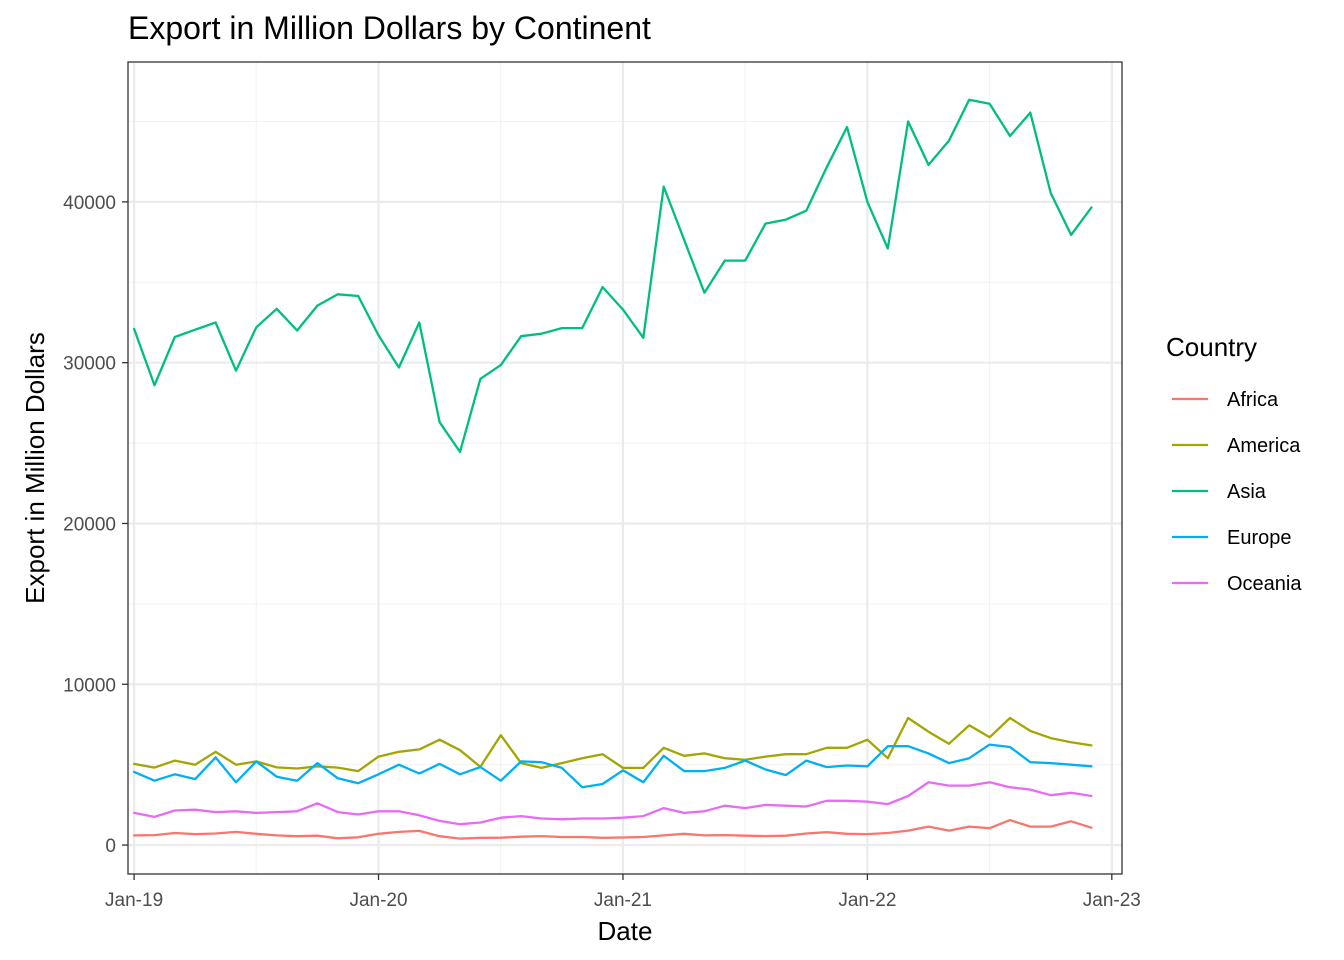  What do you see at coordinates (867, 900) in the screenshot?
I see `x-tick-label: Jan-22` at bounding box center [867, 900].